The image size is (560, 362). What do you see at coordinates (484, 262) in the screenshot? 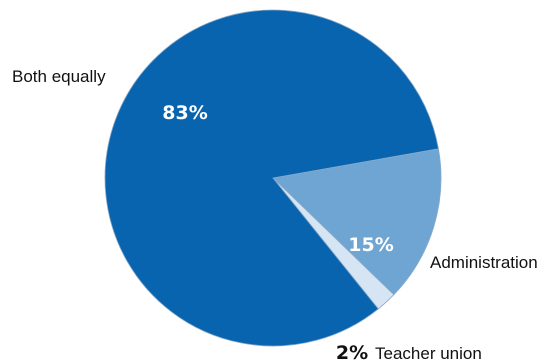
I see `category-label-administration: Administration` at bounding box center [484, 262].